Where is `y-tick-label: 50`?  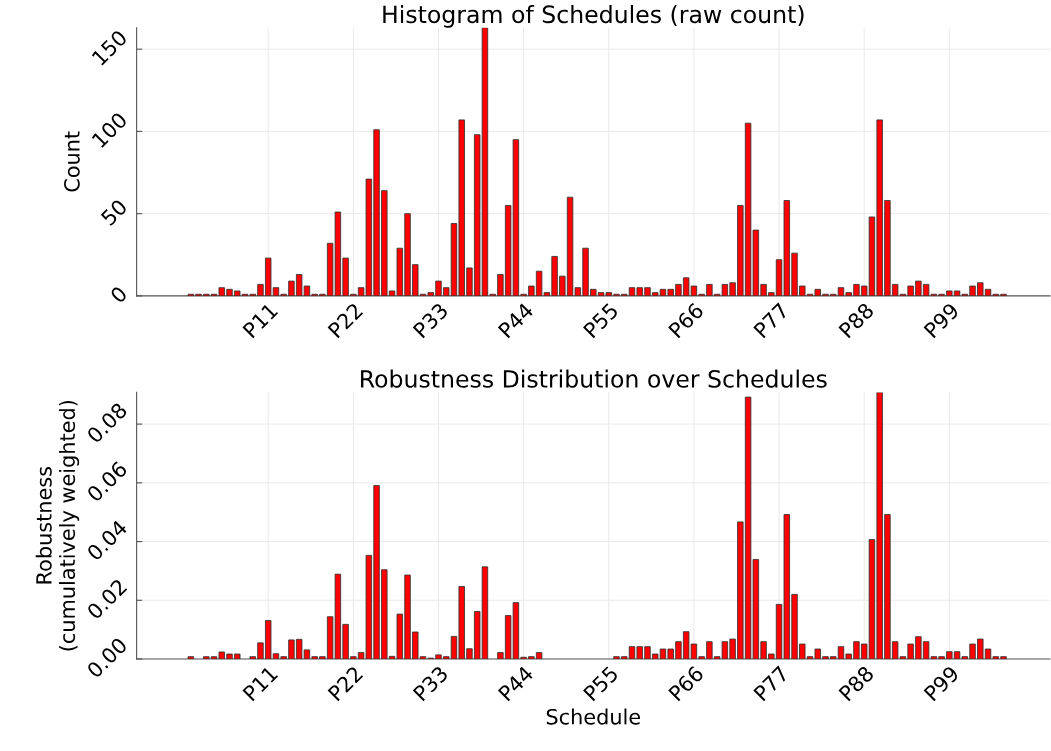
y-tick-label: 50 is located at coordinates (114, 212).